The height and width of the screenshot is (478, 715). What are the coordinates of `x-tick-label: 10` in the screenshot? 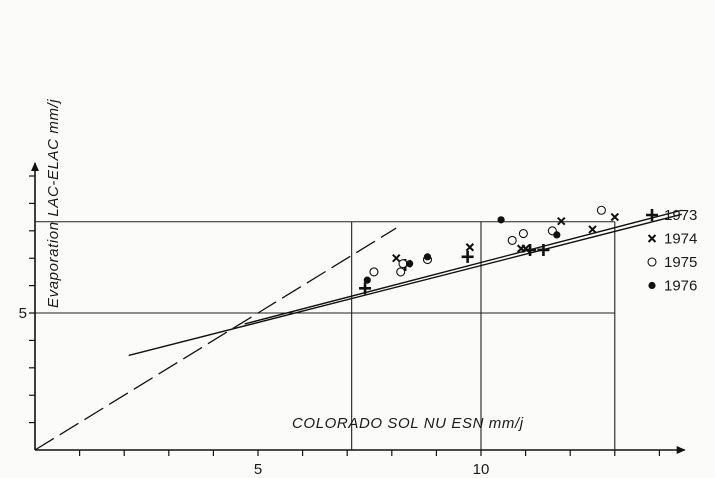 It's located at (481, 469).